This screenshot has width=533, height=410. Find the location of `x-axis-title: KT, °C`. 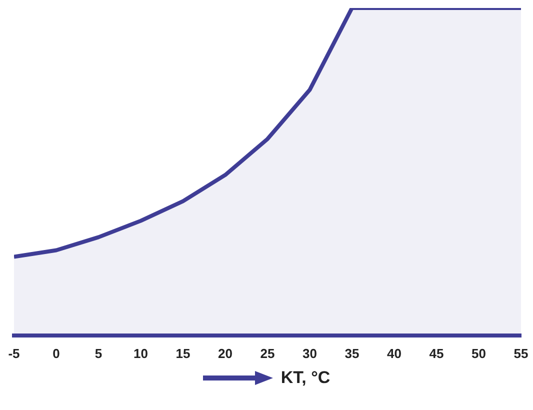

x-axis-title: KT, °C is located at coordinates (305, 378).